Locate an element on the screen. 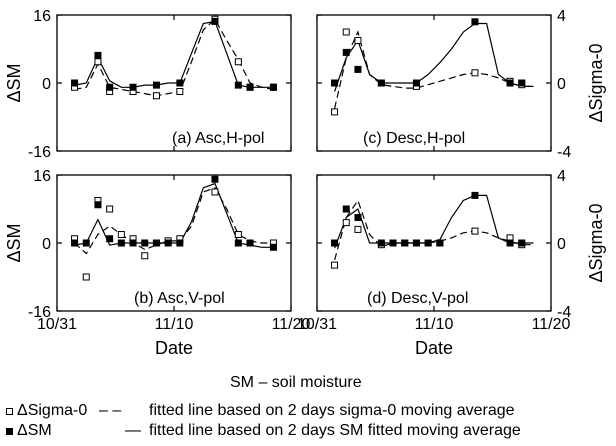 The image size is (616, 446). legend-solid-line-symbol: — is located at coordinates (133, 430).